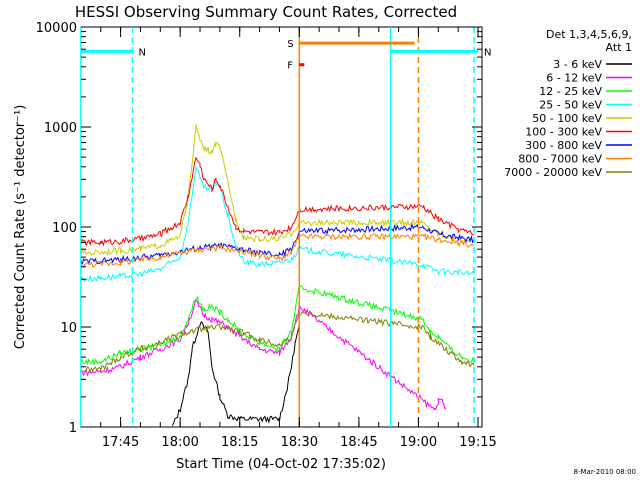 Image resolution: width=640 pixels, height=480 pixels. I want to click on x-tick-label: 19:15, so click(477, 442).